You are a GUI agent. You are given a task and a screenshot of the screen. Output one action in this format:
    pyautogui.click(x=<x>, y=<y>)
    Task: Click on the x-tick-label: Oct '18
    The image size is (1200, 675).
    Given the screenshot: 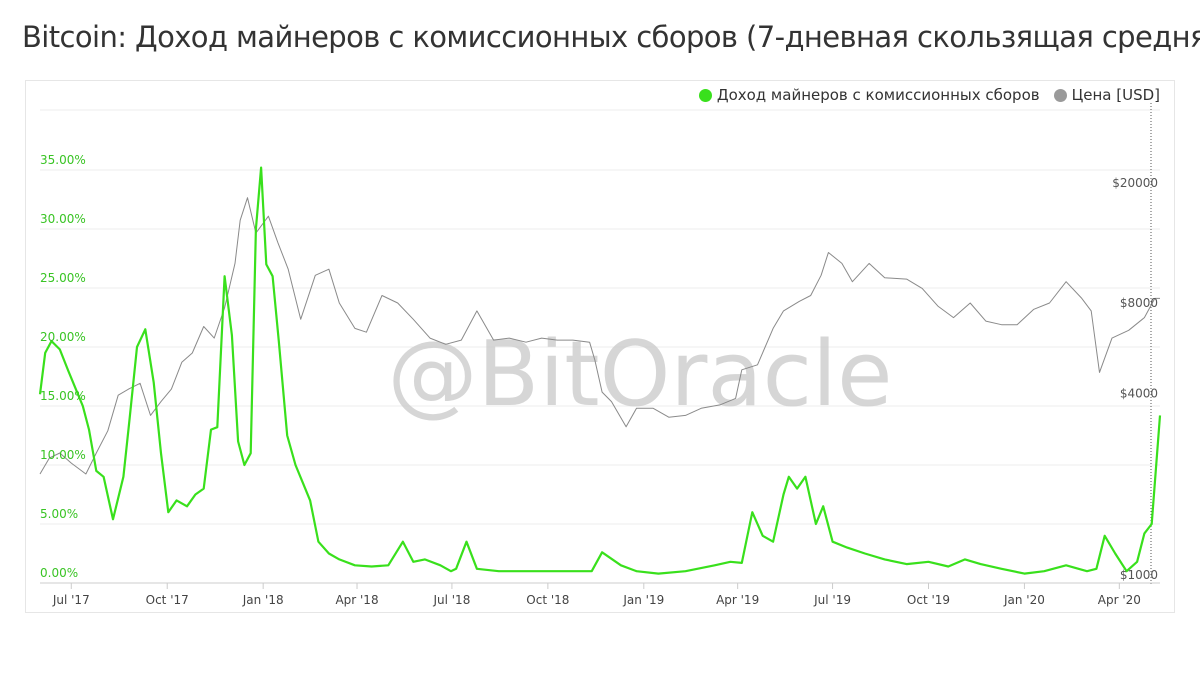 What is the action you would take?
    pyautogui.click(x=547, y=600)
    